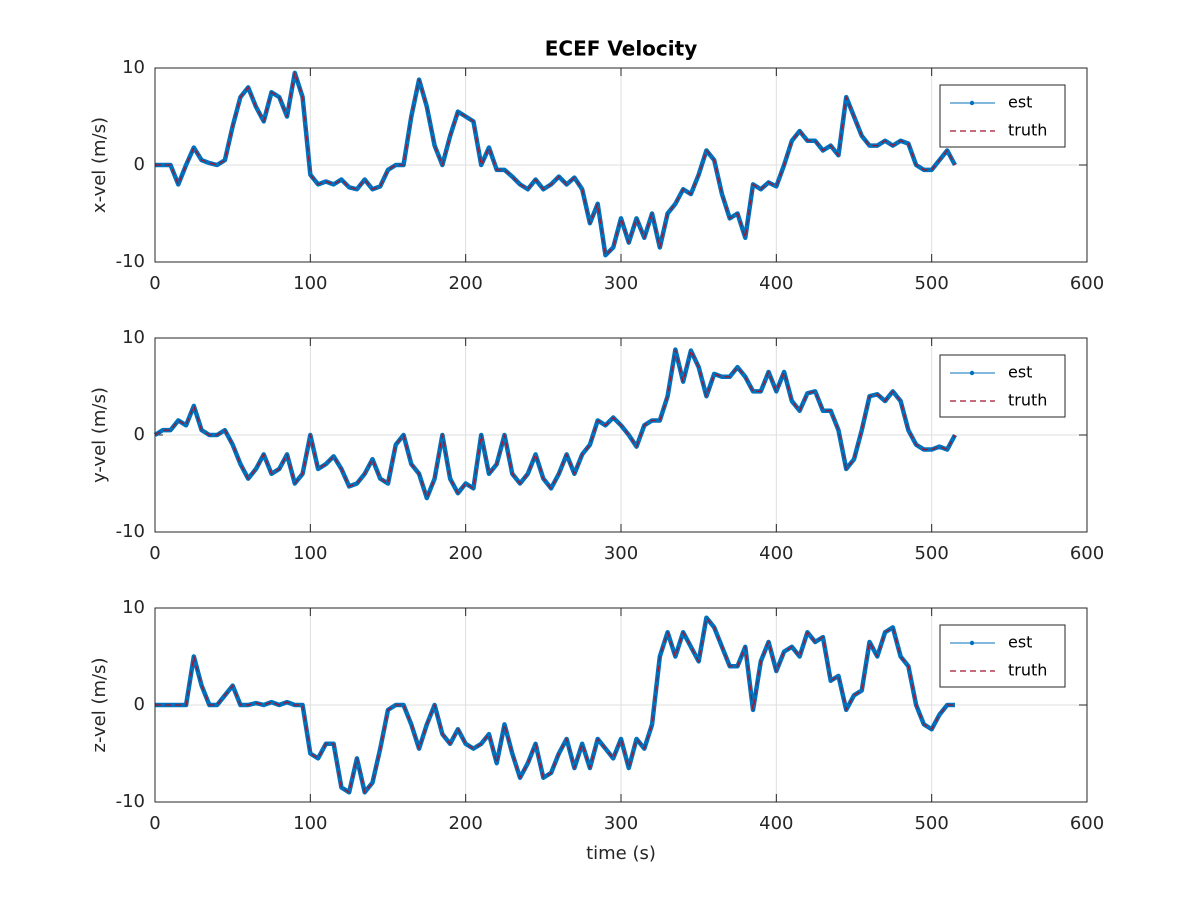 The width and height of the screenshot is (1200, 900). What do you see at coordinates (621, 853) in the screenshot?
I see `x-axis-label: time (s)` at bounding box center [621, 853].